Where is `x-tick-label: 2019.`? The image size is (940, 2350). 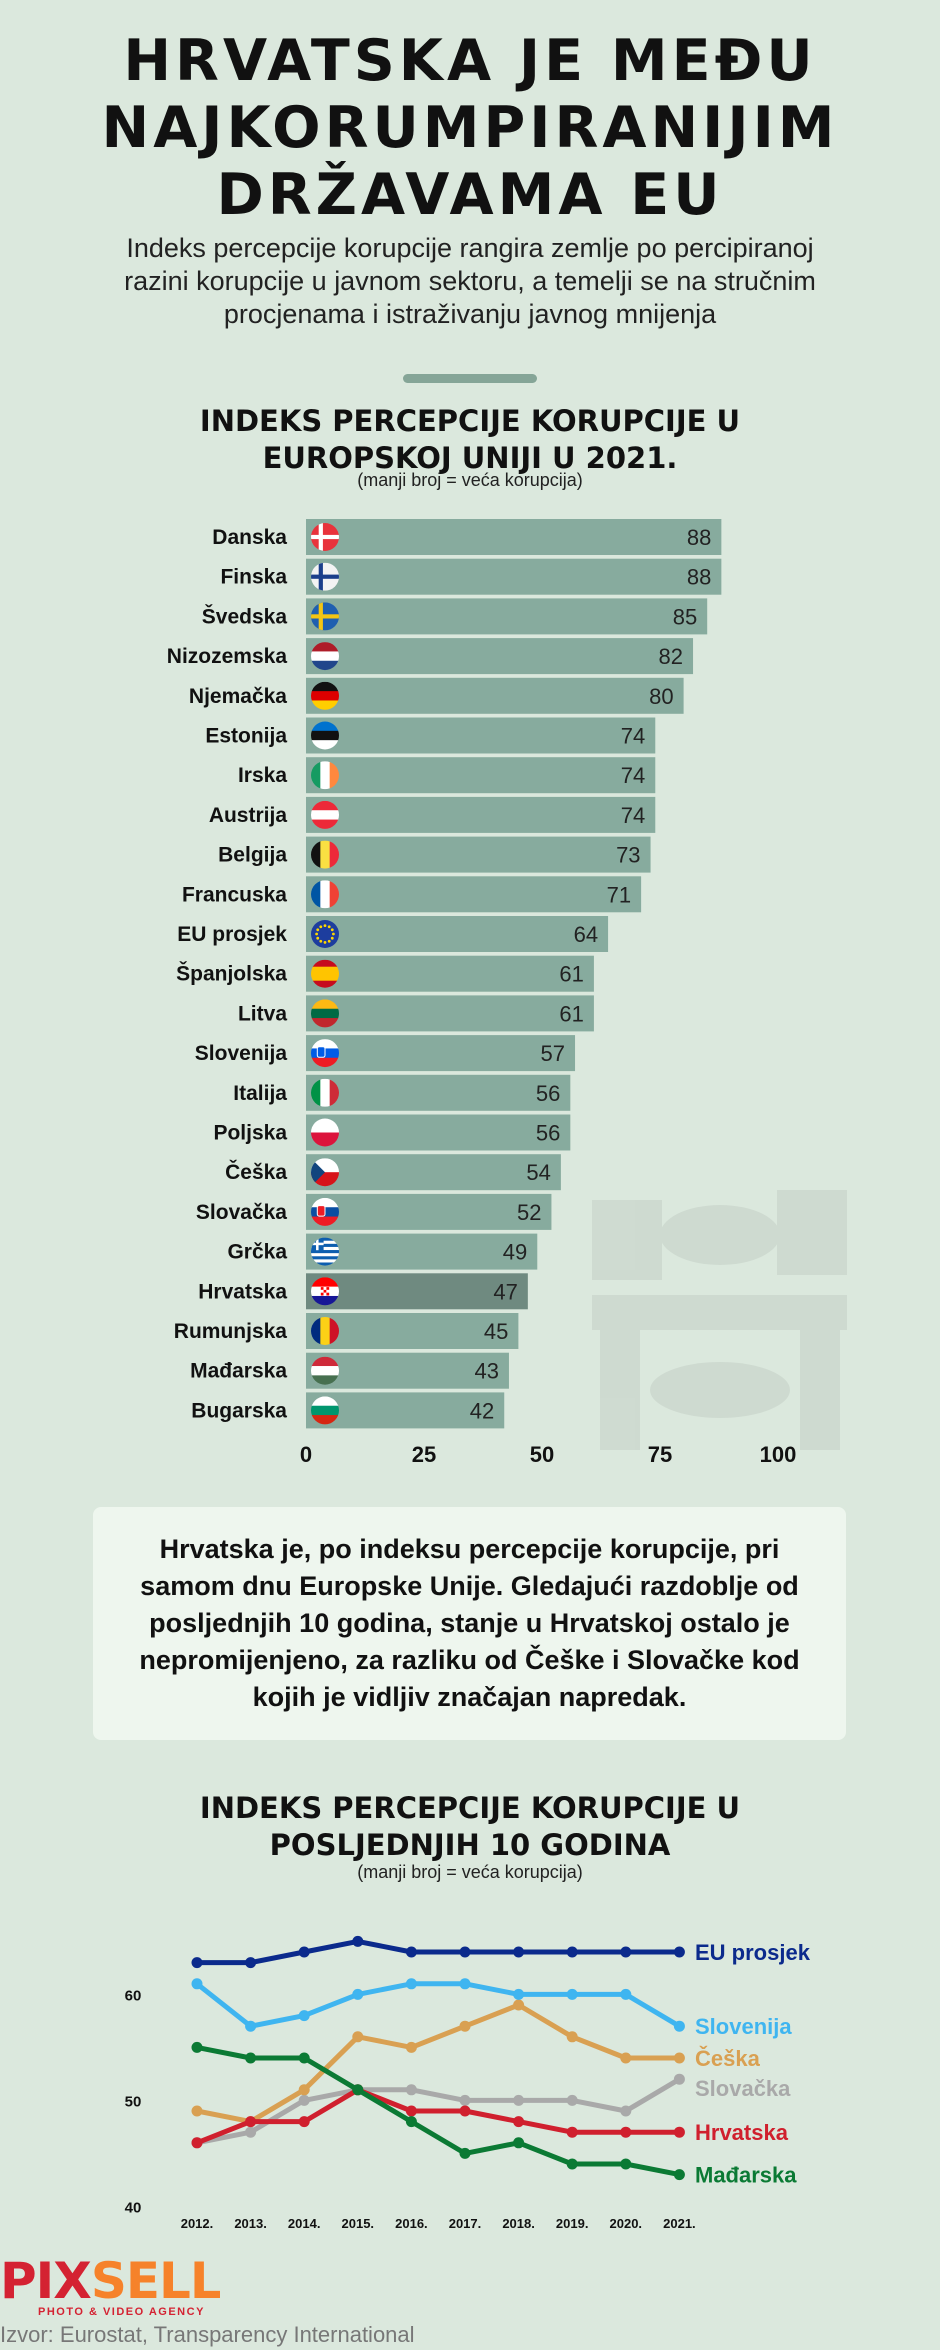 x-tick-label: 2019. is located at coordinates (572, 2223).